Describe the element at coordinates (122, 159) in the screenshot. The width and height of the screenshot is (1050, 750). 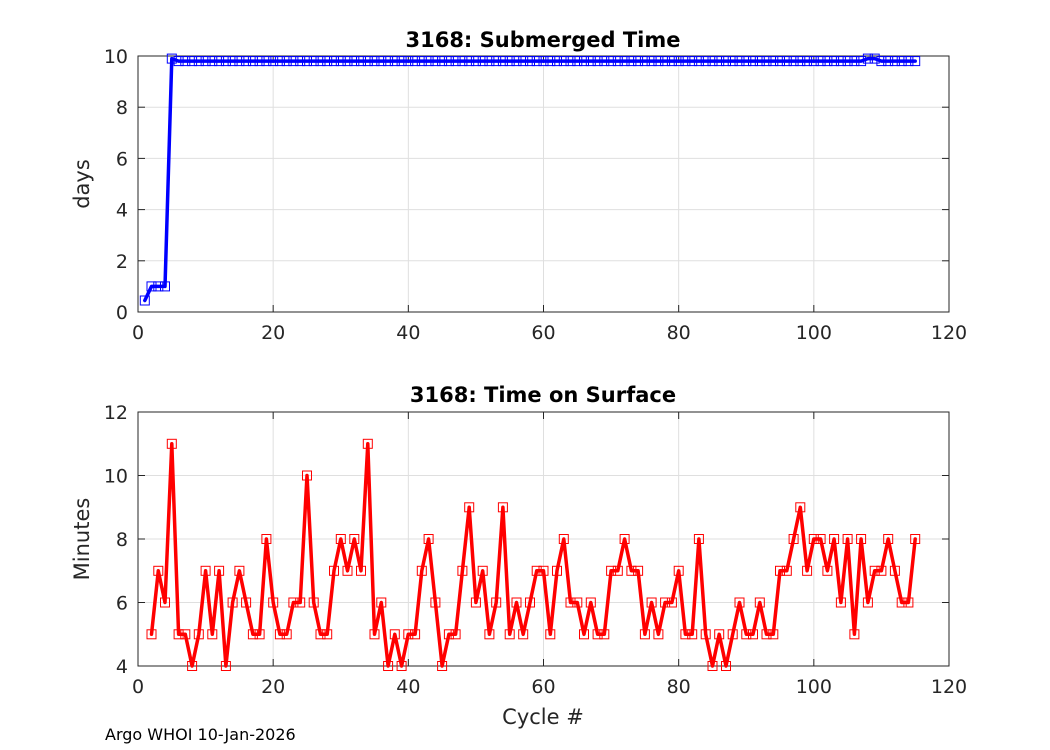
I see `y-tick-label: 6` at that location.